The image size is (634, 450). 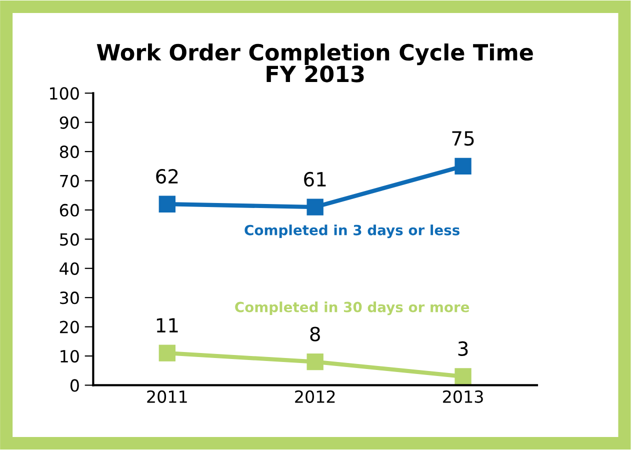 I want to click on y-tick-label: 20, so click(x=69, y=327).